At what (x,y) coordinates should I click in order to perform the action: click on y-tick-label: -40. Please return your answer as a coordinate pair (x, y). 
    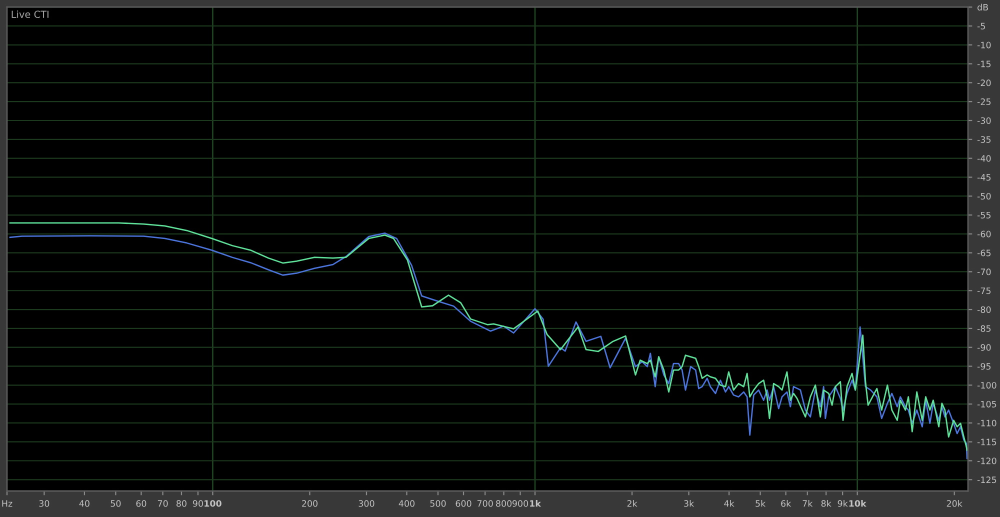
    Looking at the image, I should click on (984, 158).